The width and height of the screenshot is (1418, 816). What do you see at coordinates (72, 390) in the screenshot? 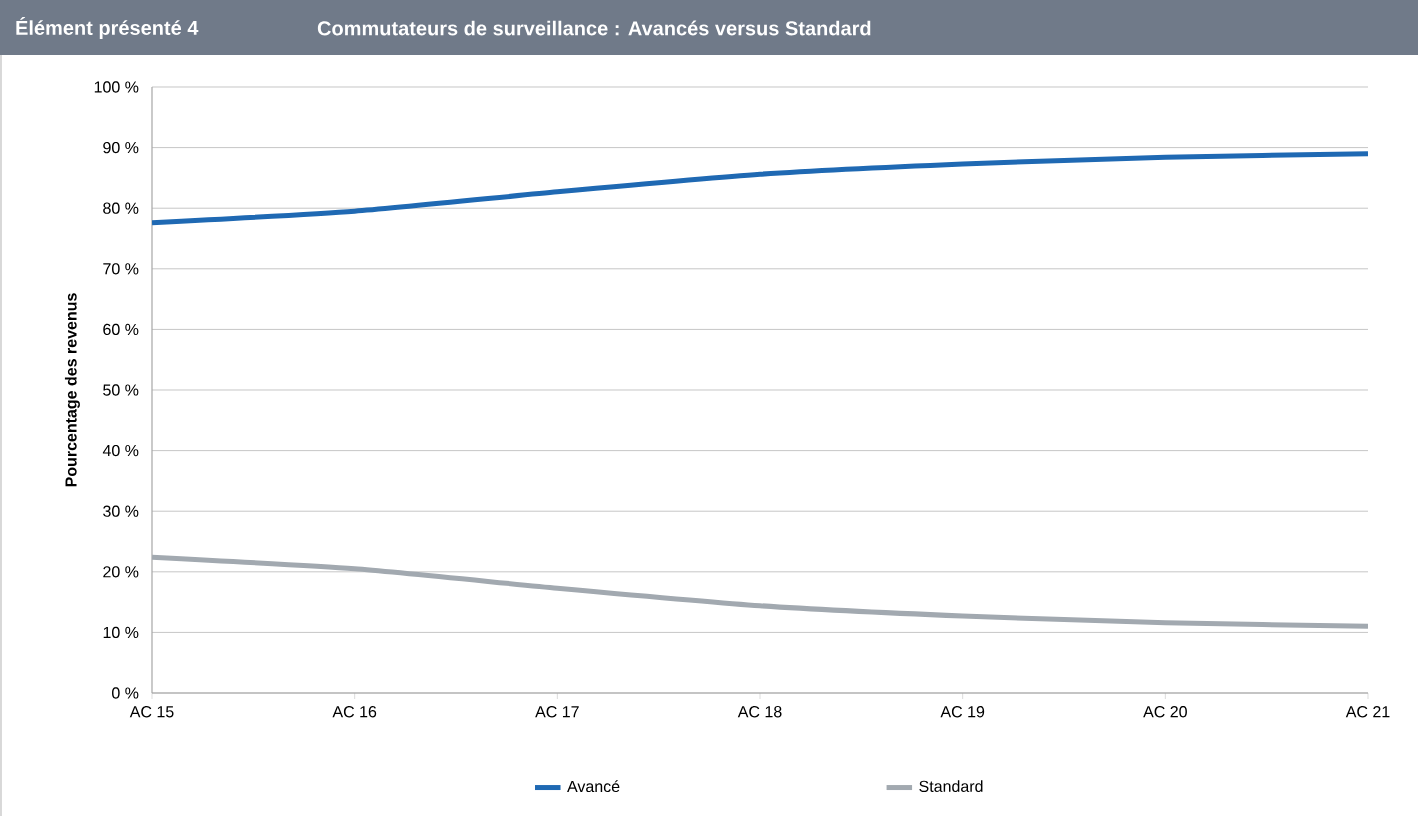
I see `y-axis-title: Pourcentage des revenus` at bounding box center [72, 390].